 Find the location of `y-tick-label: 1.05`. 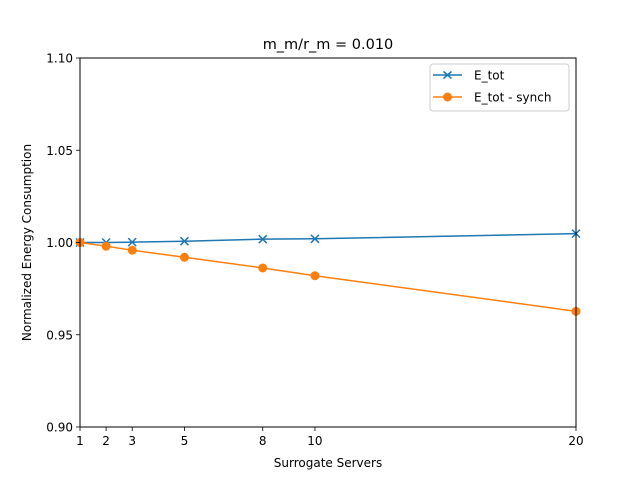

y-tick-label: 1.05 is located at coordinates (59, 151).